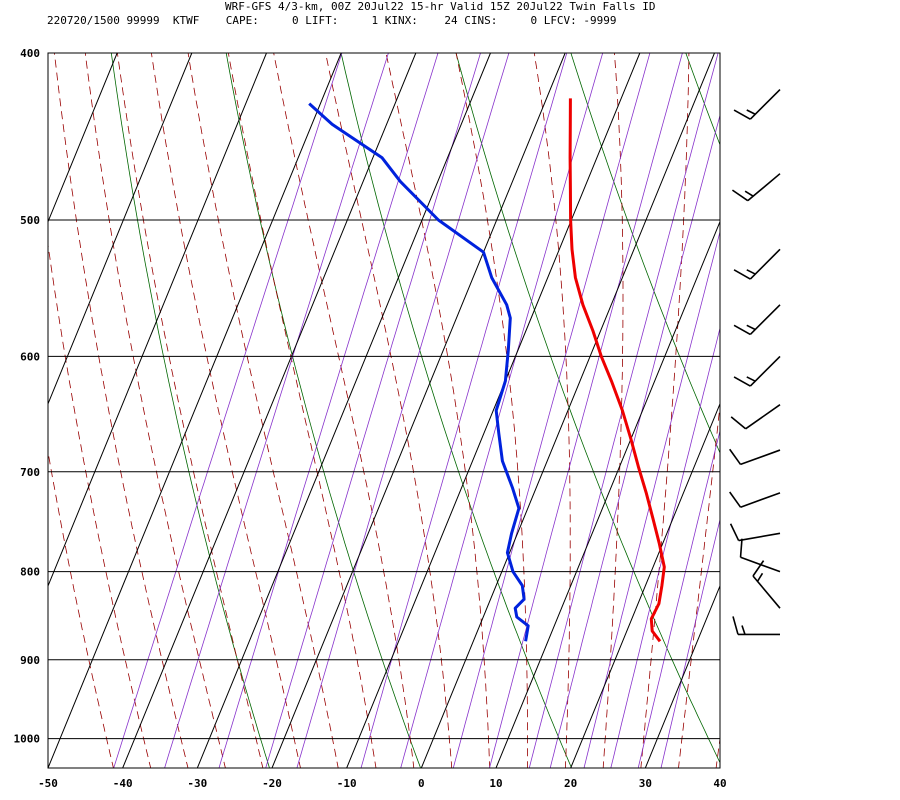 This screenshot has width=900, height=800. I want to click on x-tick-label: -20, so click(272, 783).